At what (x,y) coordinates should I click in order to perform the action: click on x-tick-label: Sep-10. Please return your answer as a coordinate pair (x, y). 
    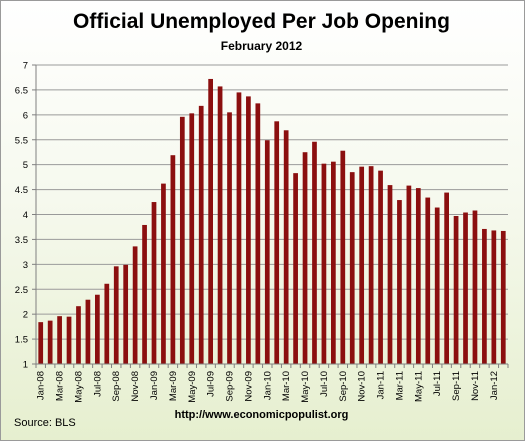
    Looking at the image, I should click on (343, 386).